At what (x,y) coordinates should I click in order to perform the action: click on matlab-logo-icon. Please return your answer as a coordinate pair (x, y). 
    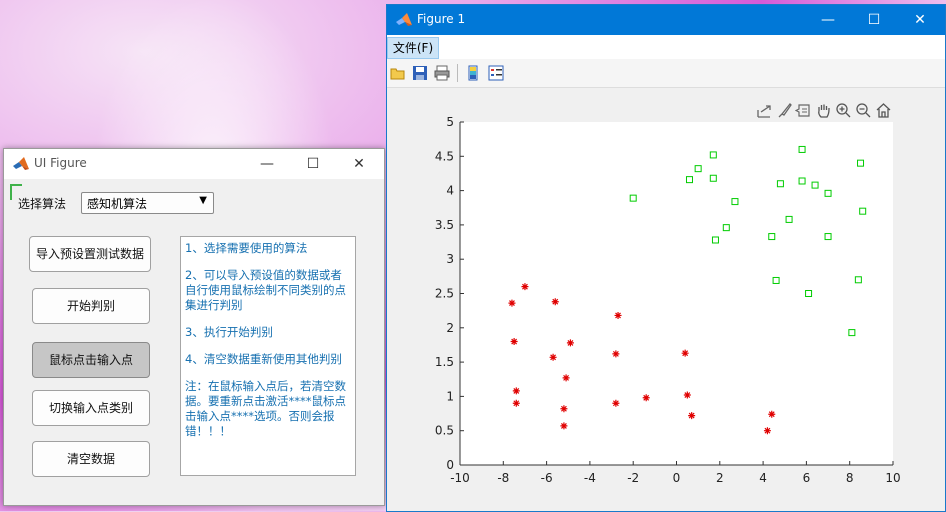
    Looking at the image, I should click on (21, 163).